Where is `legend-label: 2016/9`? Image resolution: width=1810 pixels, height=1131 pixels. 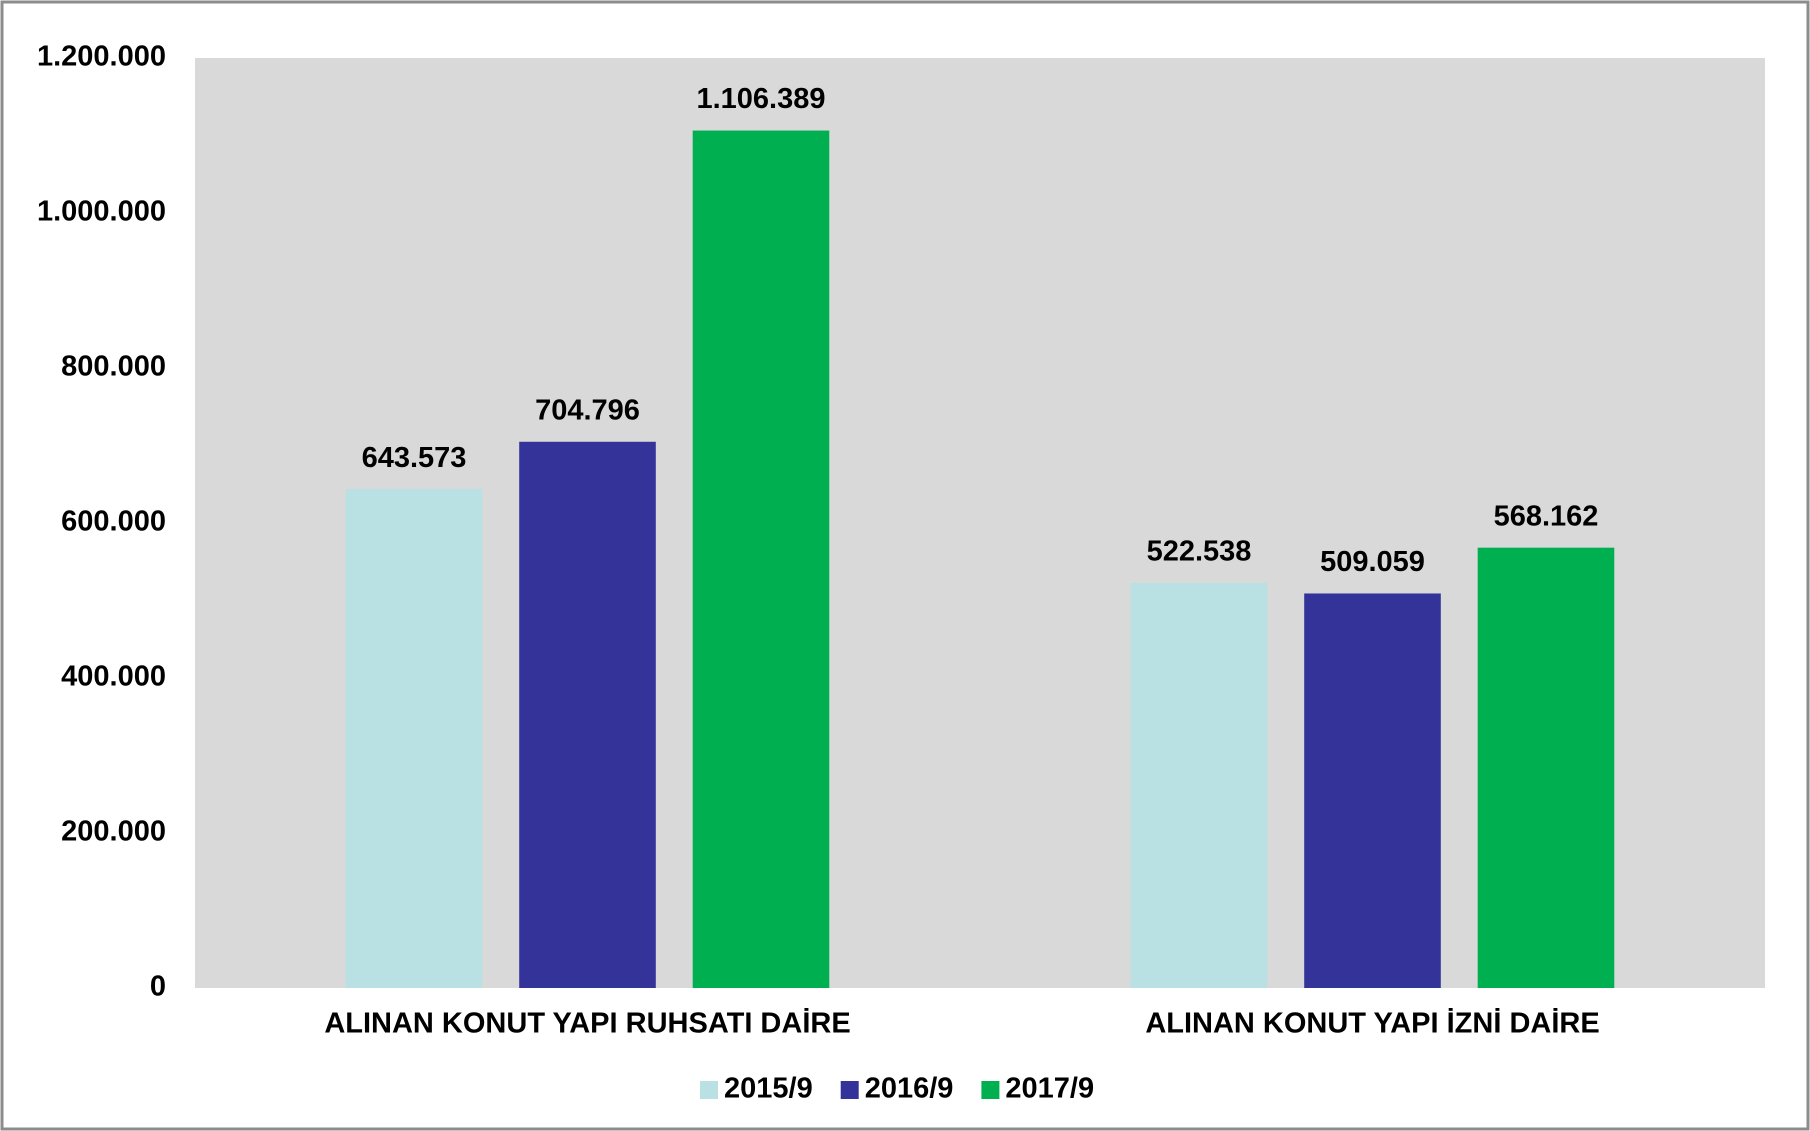
legend-label: 2016/9 is located at coordinates (909, 1089).